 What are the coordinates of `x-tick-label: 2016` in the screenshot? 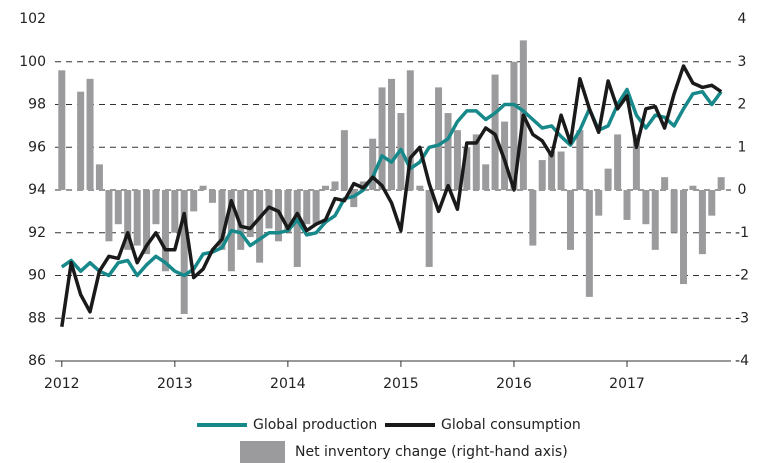 It's located at (514, 384).